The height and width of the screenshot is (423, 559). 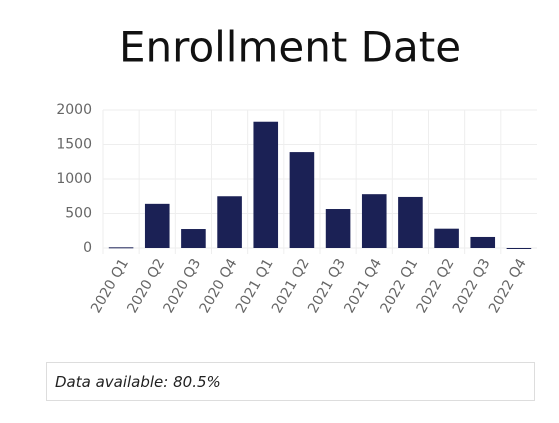 What do you see at coordinates (74, 110) in the screenshot?
I see `y-tick-label: 2000` at bounding box center [74, 110].